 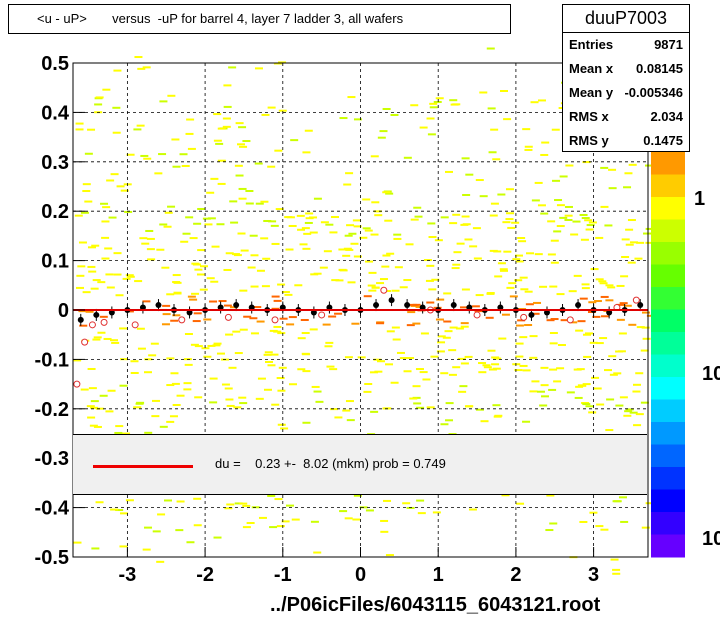 What do you see at coordinates (668, 388) in the screenshot?
I see `palette-swatch` at bounding box center [668, 388].